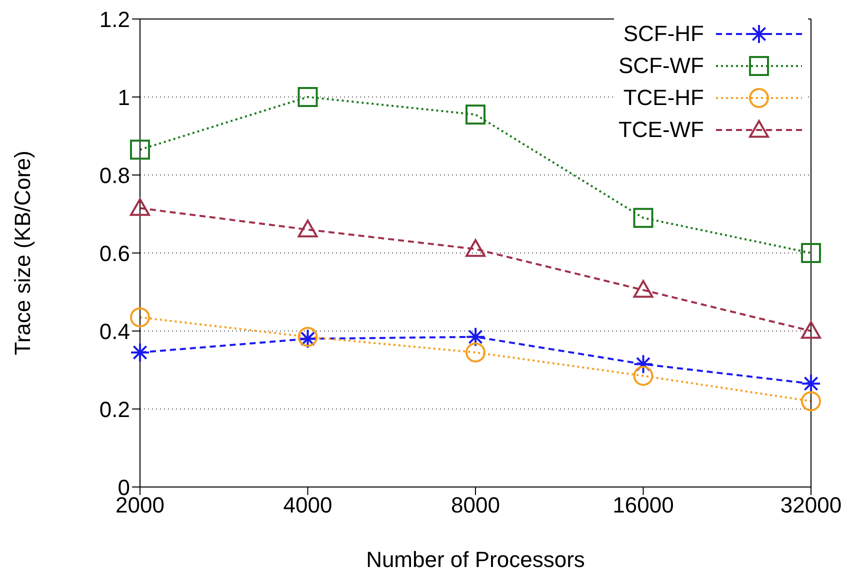 The image size is (858, 579). I want to click on x-tick-label: 32000, so click(811, 505).